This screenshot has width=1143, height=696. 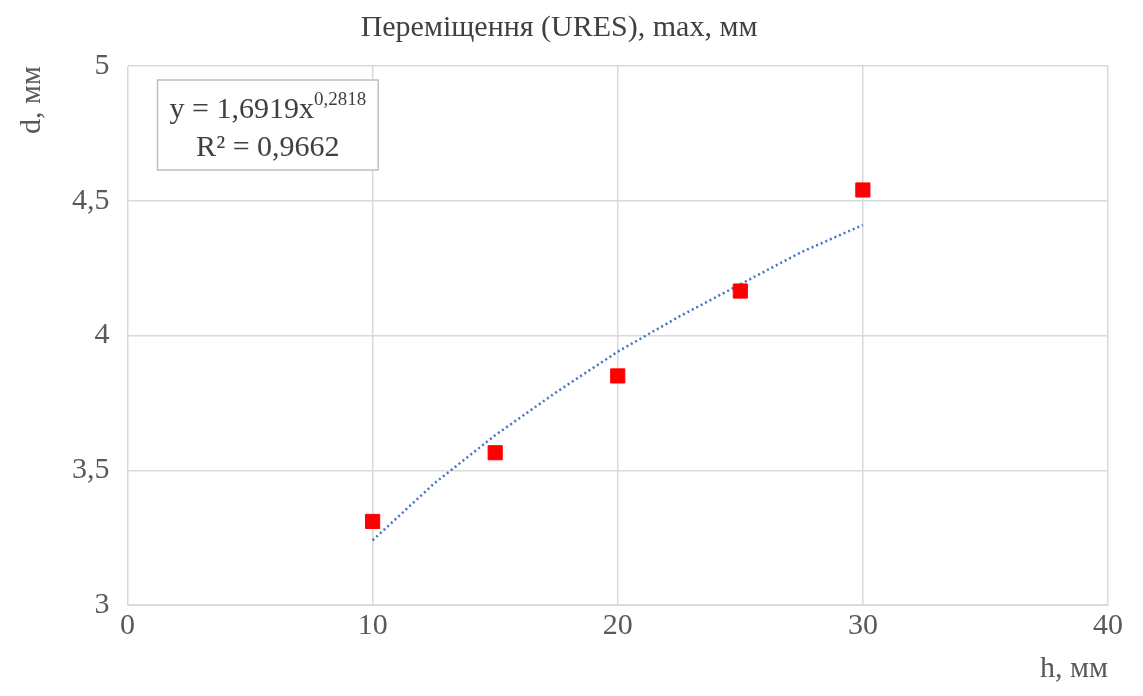 What do you see at coordinates (1108, 623) in the screenshot?
I see `x-tick-label: 40` at bounding box center [1108, 623].